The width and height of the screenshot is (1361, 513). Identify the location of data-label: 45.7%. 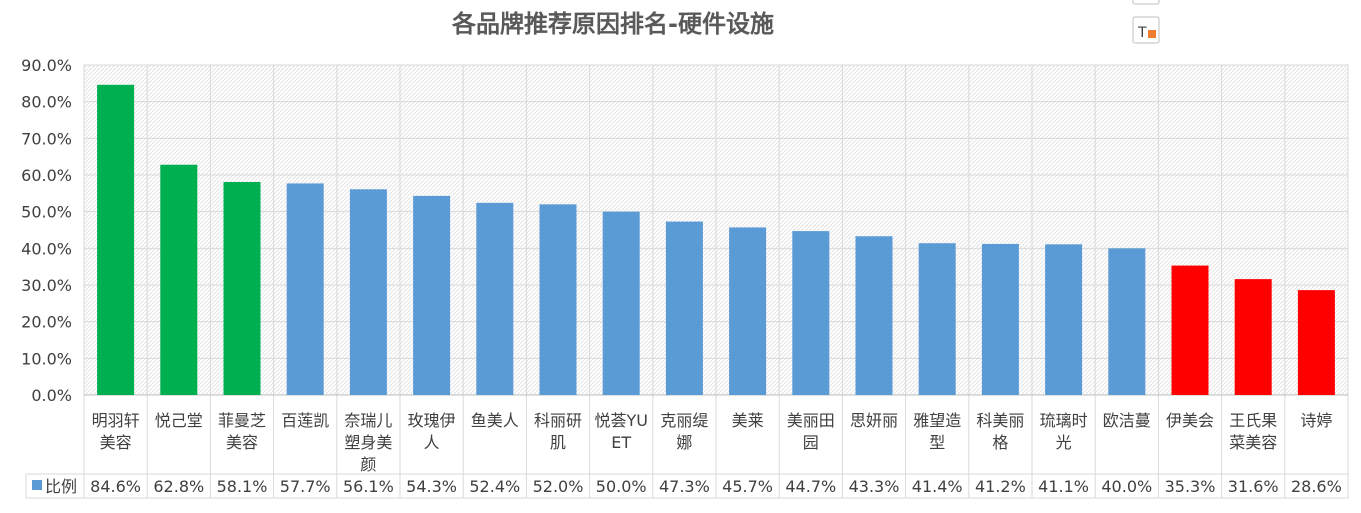
(747, 486).